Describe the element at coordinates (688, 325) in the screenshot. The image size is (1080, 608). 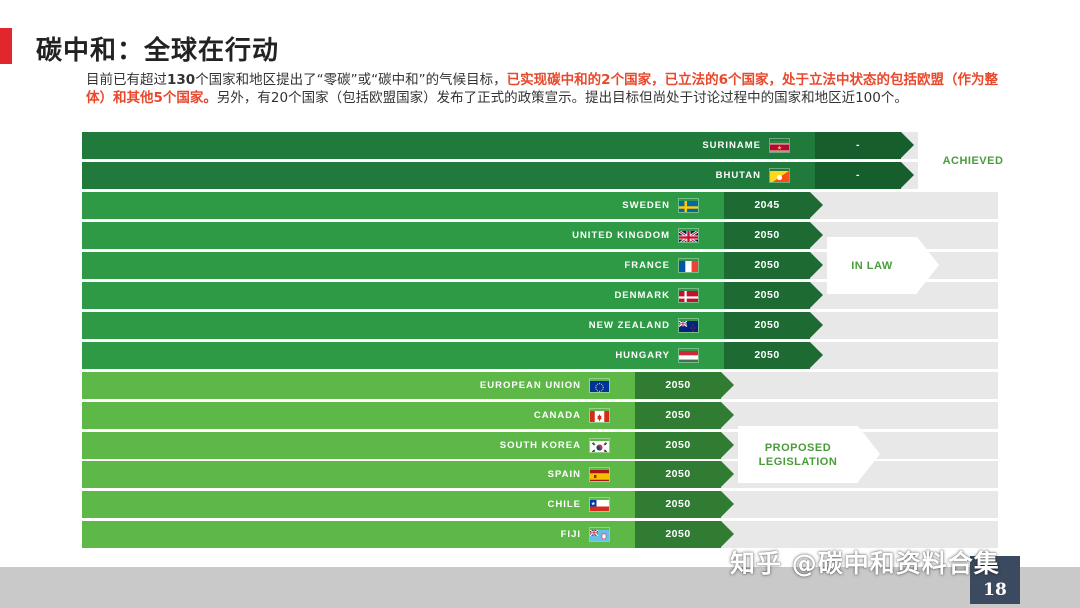
I see `flag-new-zealand-icon` at that location.